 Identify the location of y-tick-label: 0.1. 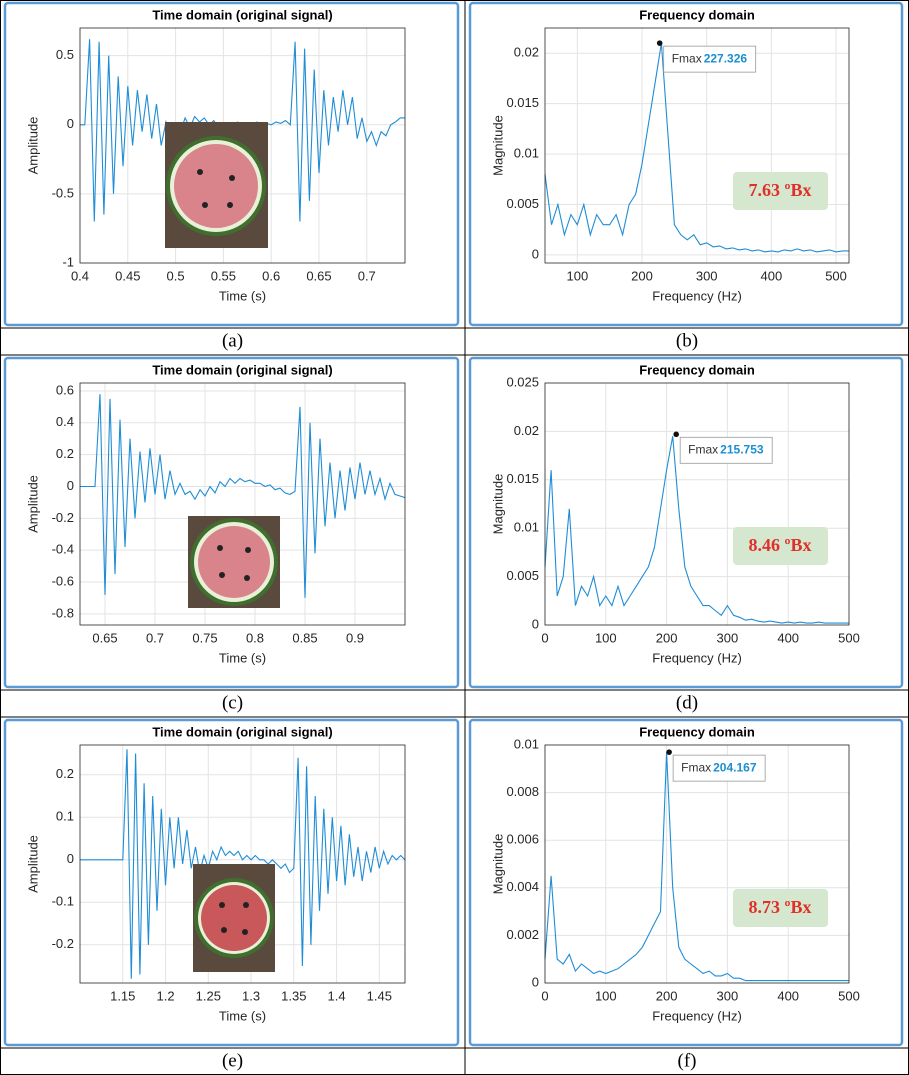
(65, 816).